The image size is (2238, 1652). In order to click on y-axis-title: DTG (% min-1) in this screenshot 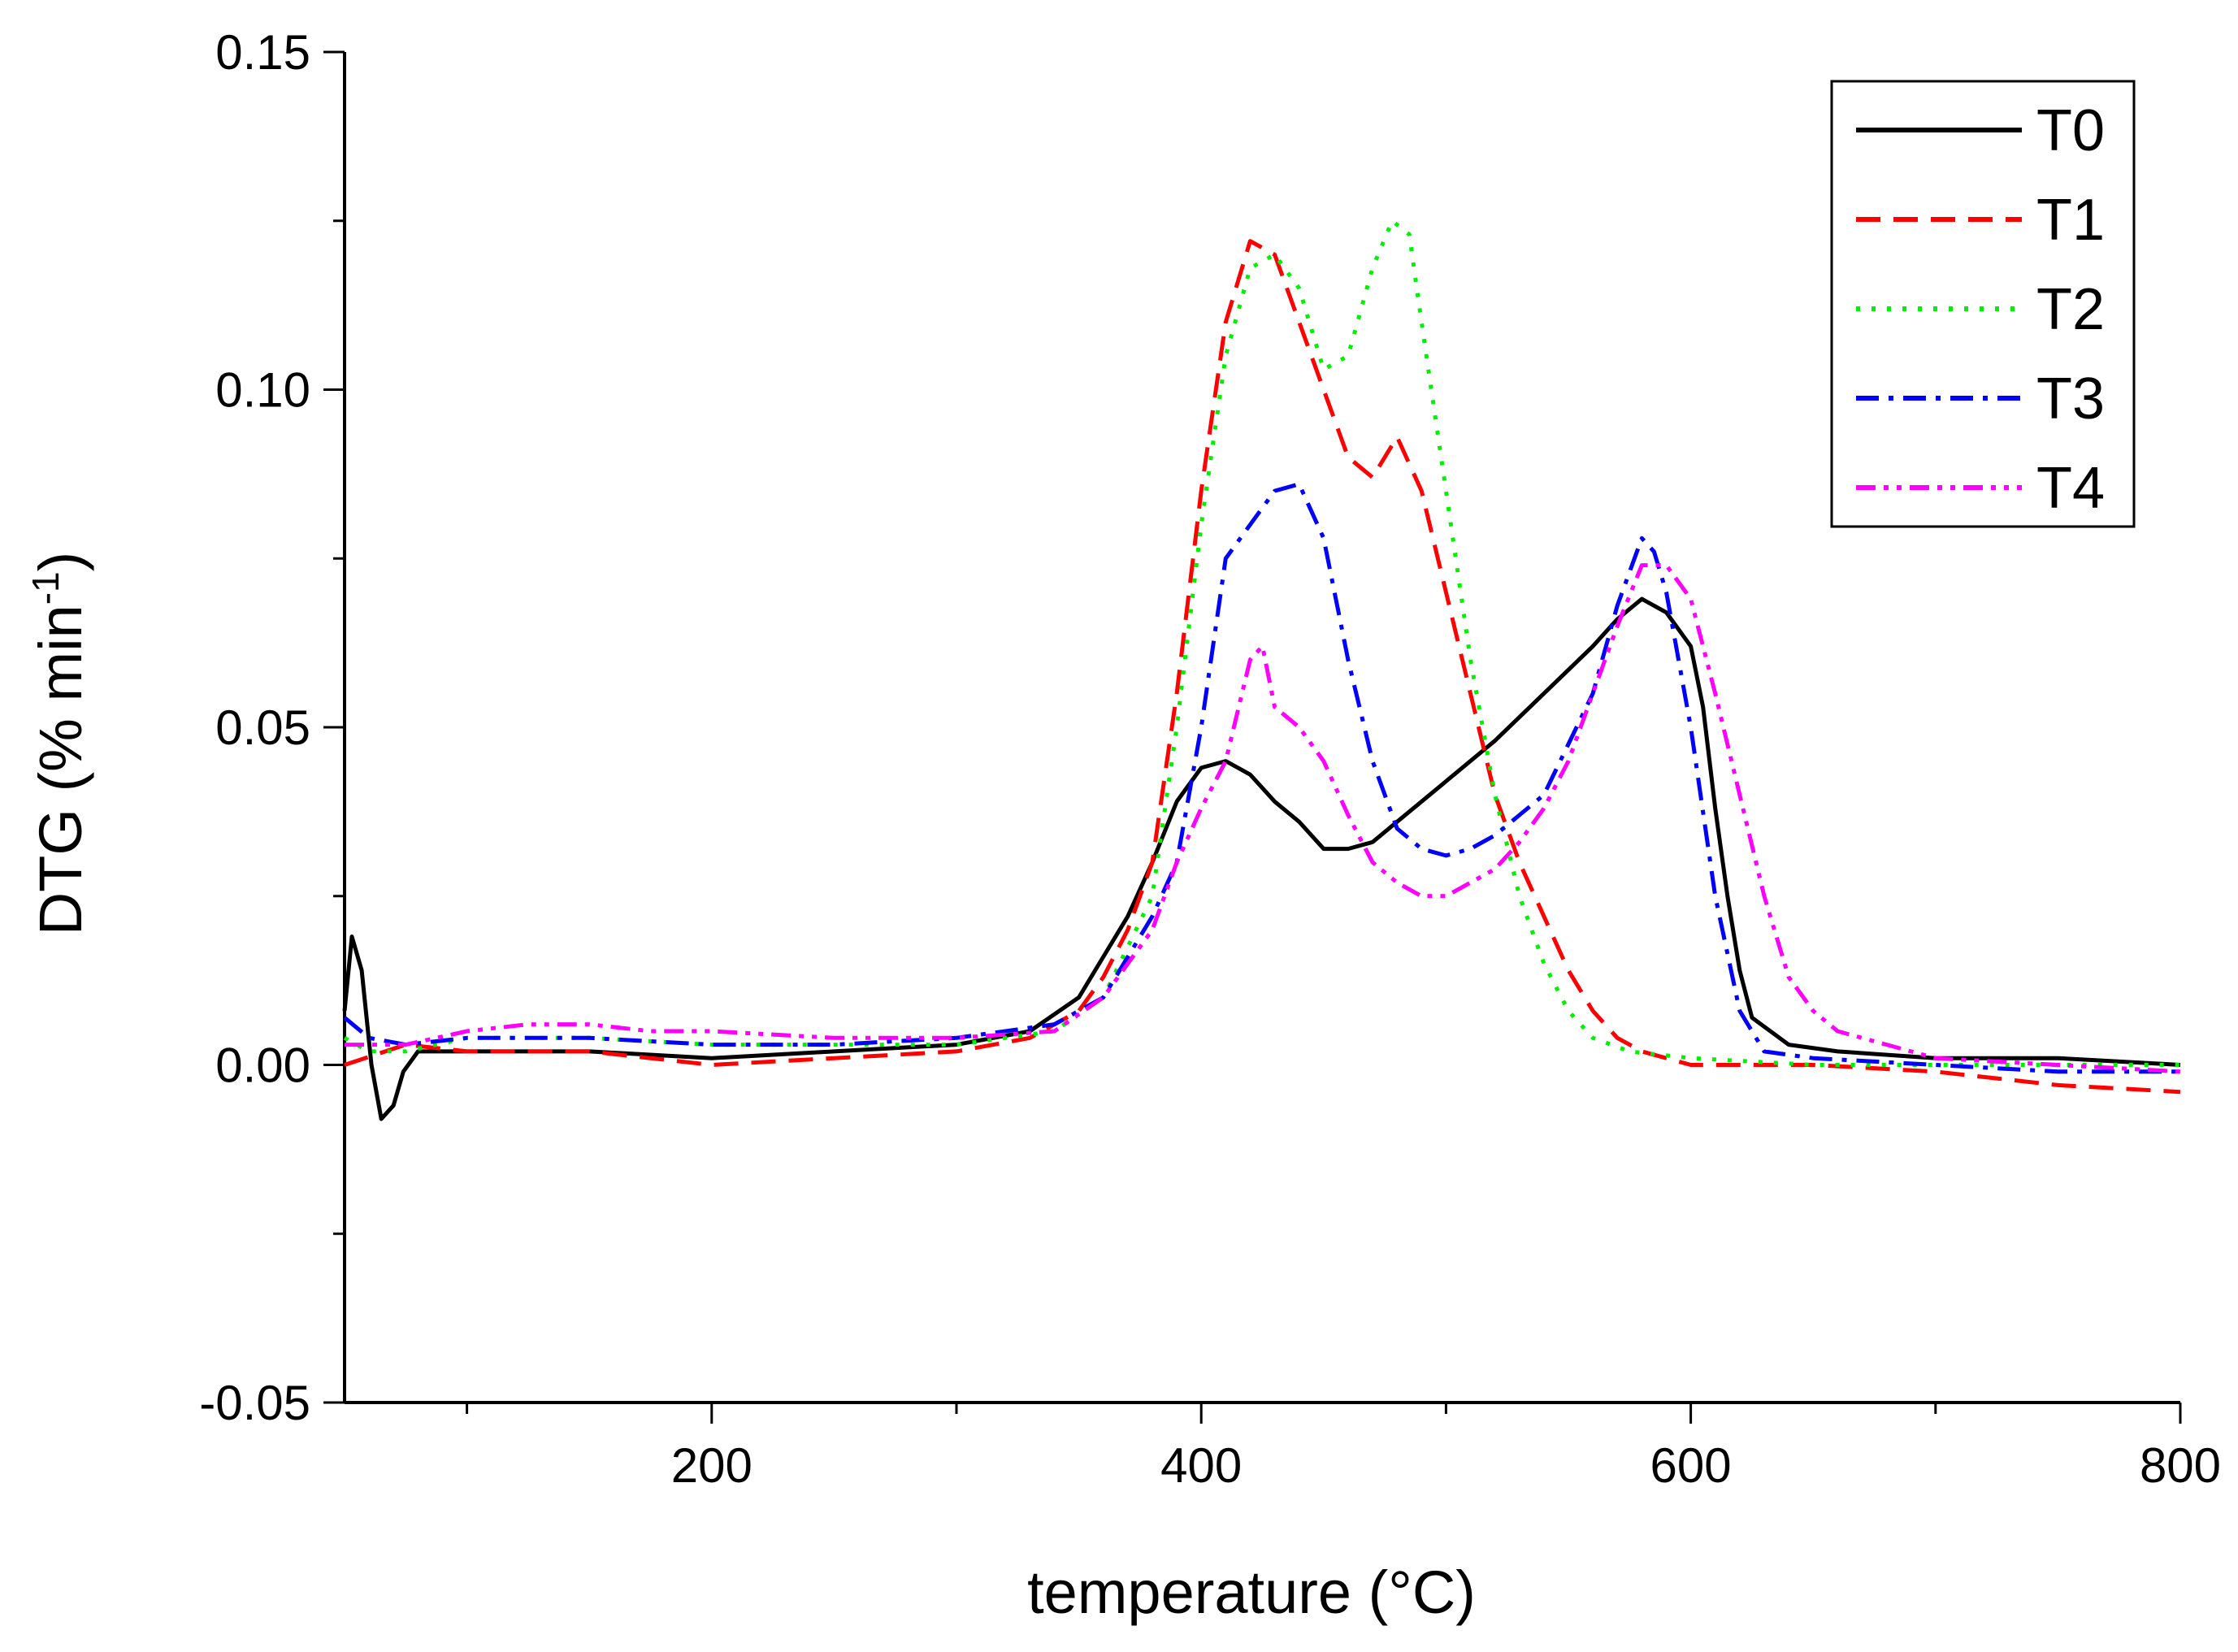, I will do `click(59, 744)`.